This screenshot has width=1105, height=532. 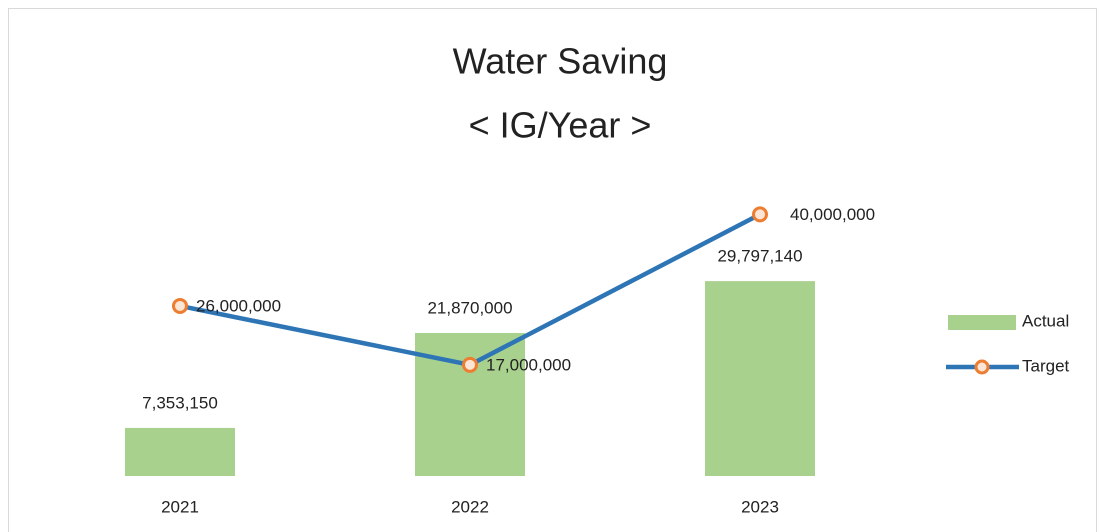 What do you see at coordinates (1045, 320) in the screenshot?
I see `legend-label: Actual` at bounding box center [1045, 320].